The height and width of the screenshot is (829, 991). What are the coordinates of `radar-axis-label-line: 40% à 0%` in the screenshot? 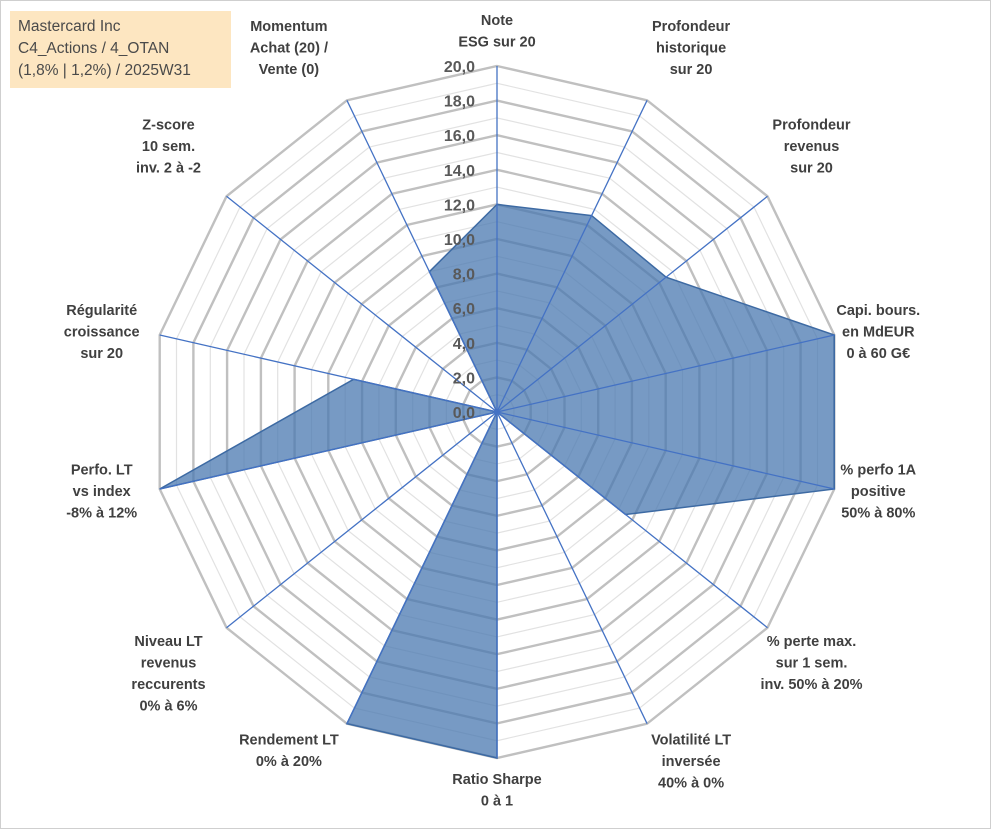 It's located at (691, 784).